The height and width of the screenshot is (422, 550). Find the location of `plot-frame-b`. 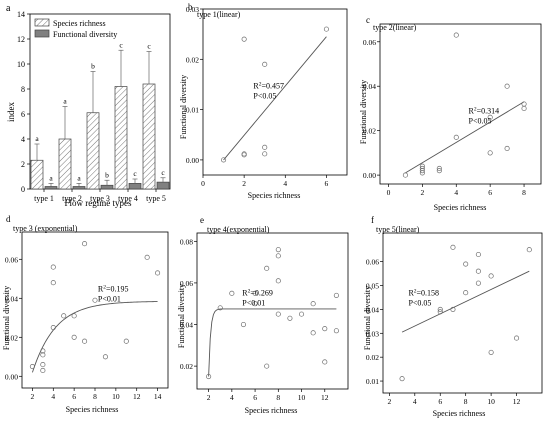

plot-frame-b is located at coordinates (275, 92).